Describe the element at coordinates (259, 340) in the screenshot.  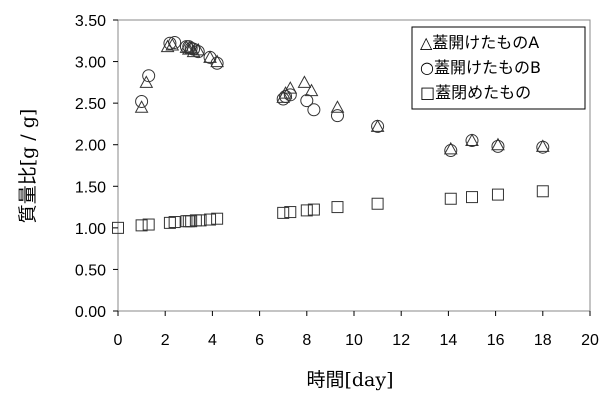
I see `x-tick-label: 6` at that location.